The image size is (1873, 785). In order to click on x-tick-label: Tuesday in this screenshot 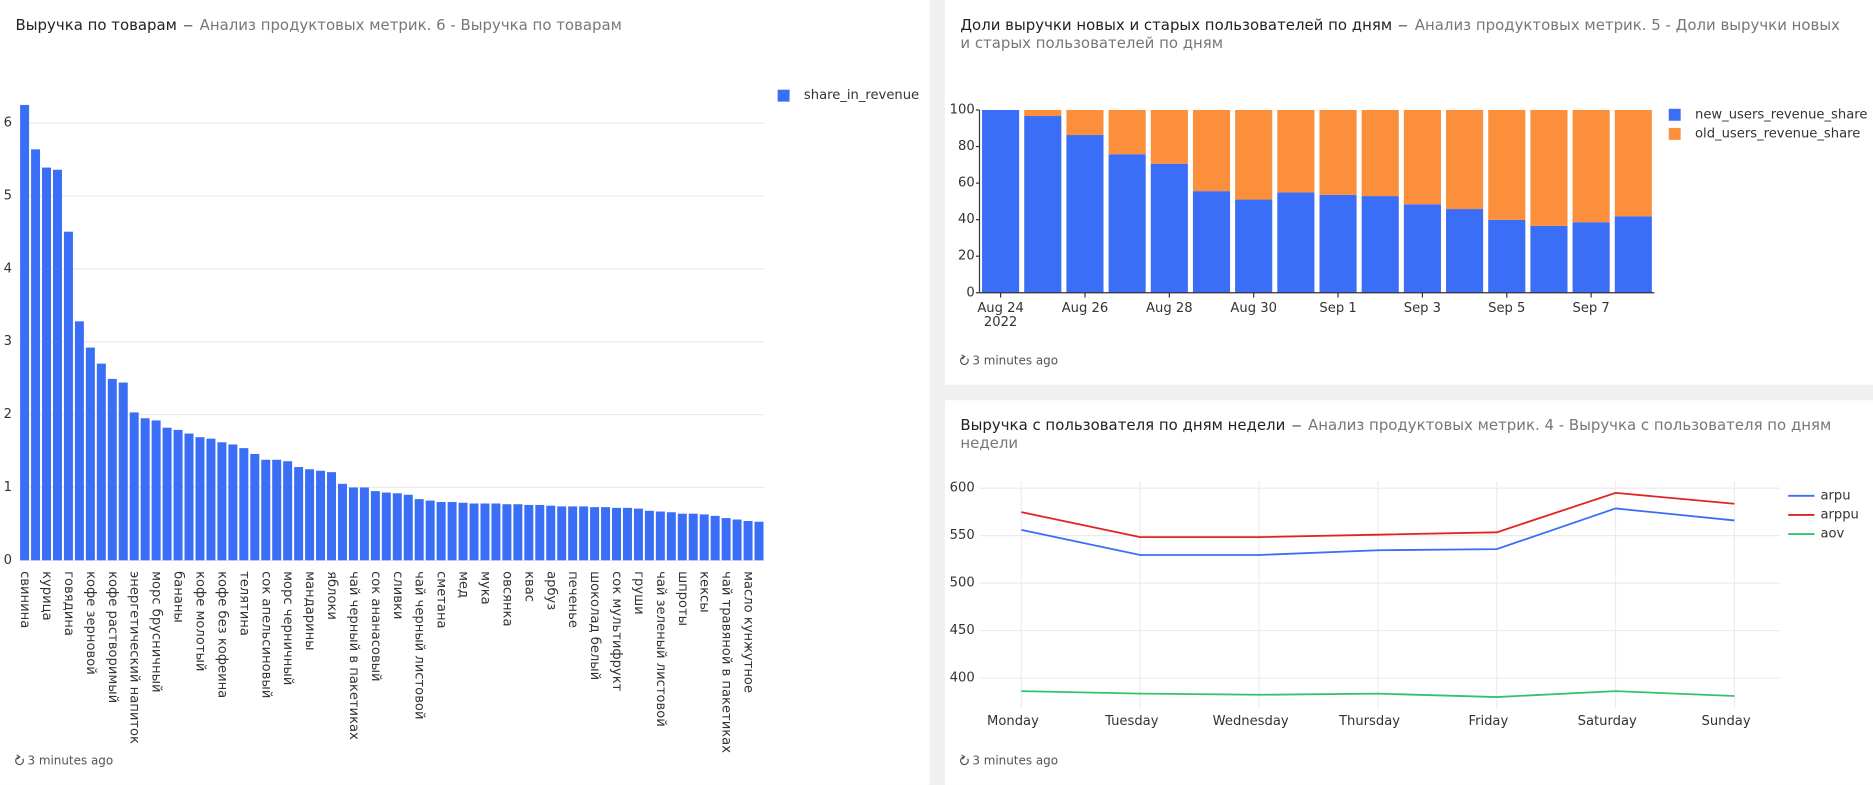, I will do `click(1131, 721)`.